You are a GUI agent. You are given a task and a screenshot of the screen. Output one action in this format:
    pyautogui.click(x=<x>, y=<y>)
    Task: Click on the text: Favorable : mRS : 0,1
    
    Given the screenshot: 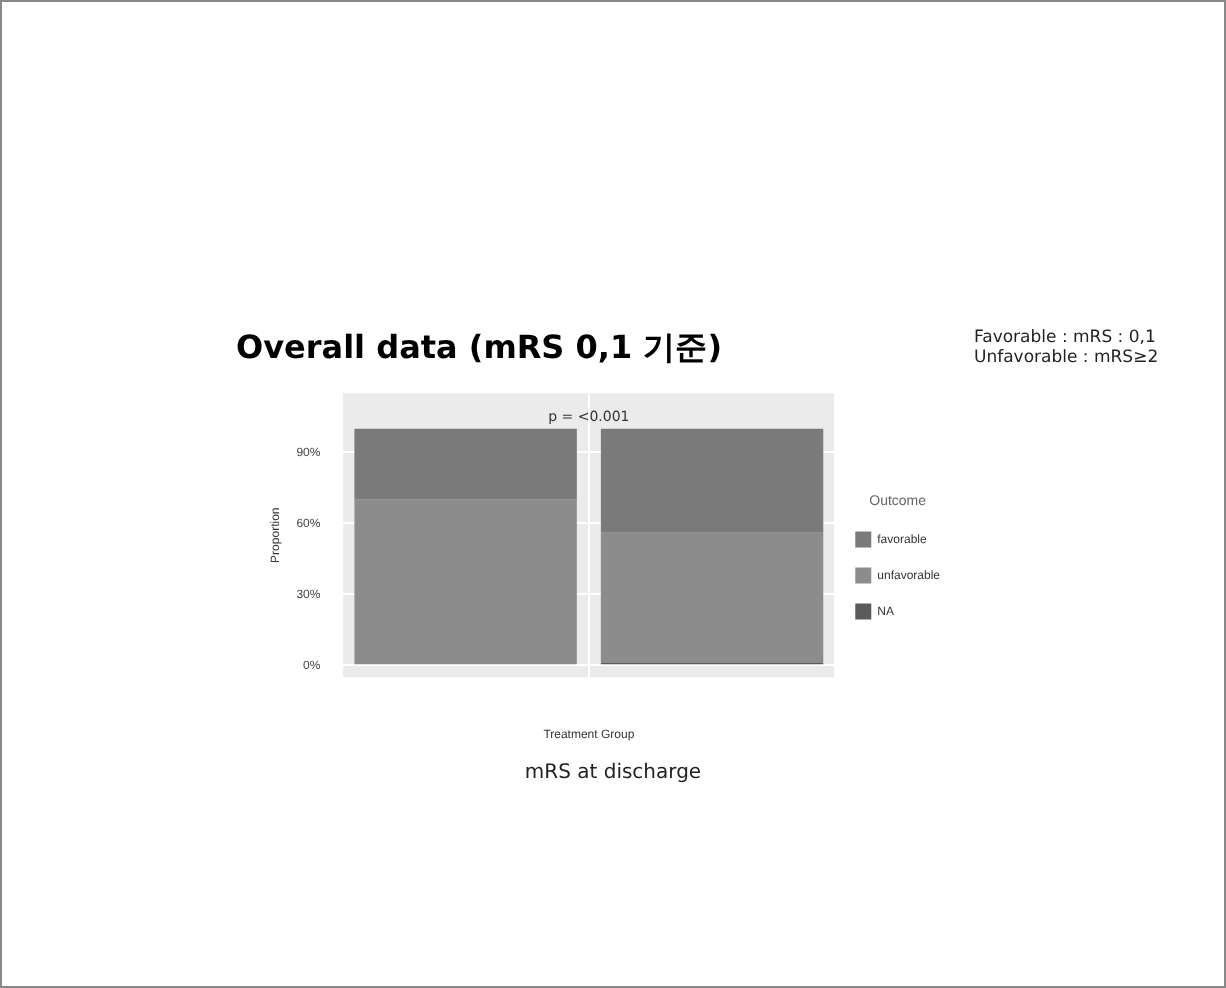 What is the action you would take?
    pyautogui.click(x=1066, y=338)
    